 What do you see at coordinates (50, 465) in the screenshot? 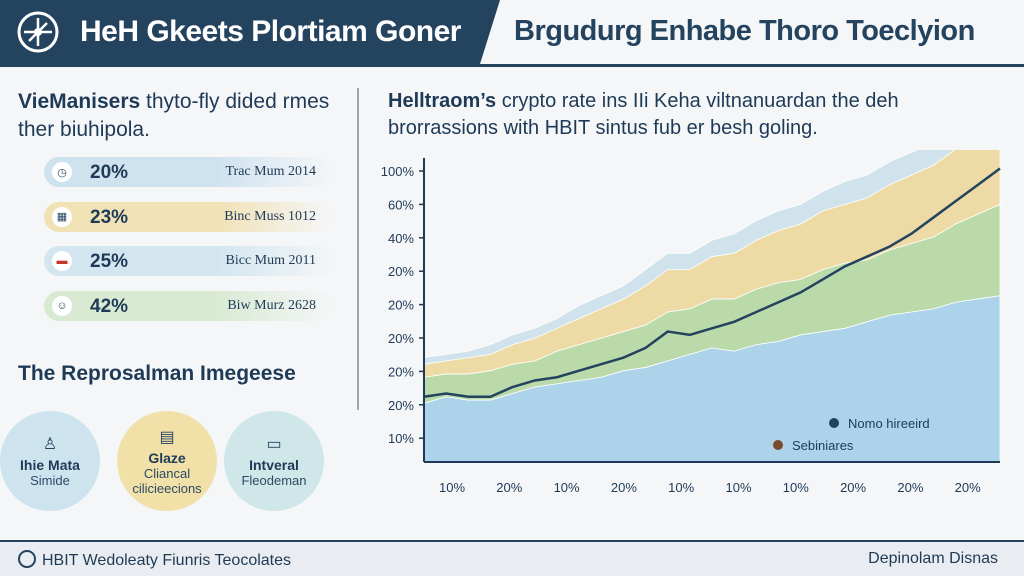
I see `circle-title: Ihie Mata` at bounding box center [50, 465].